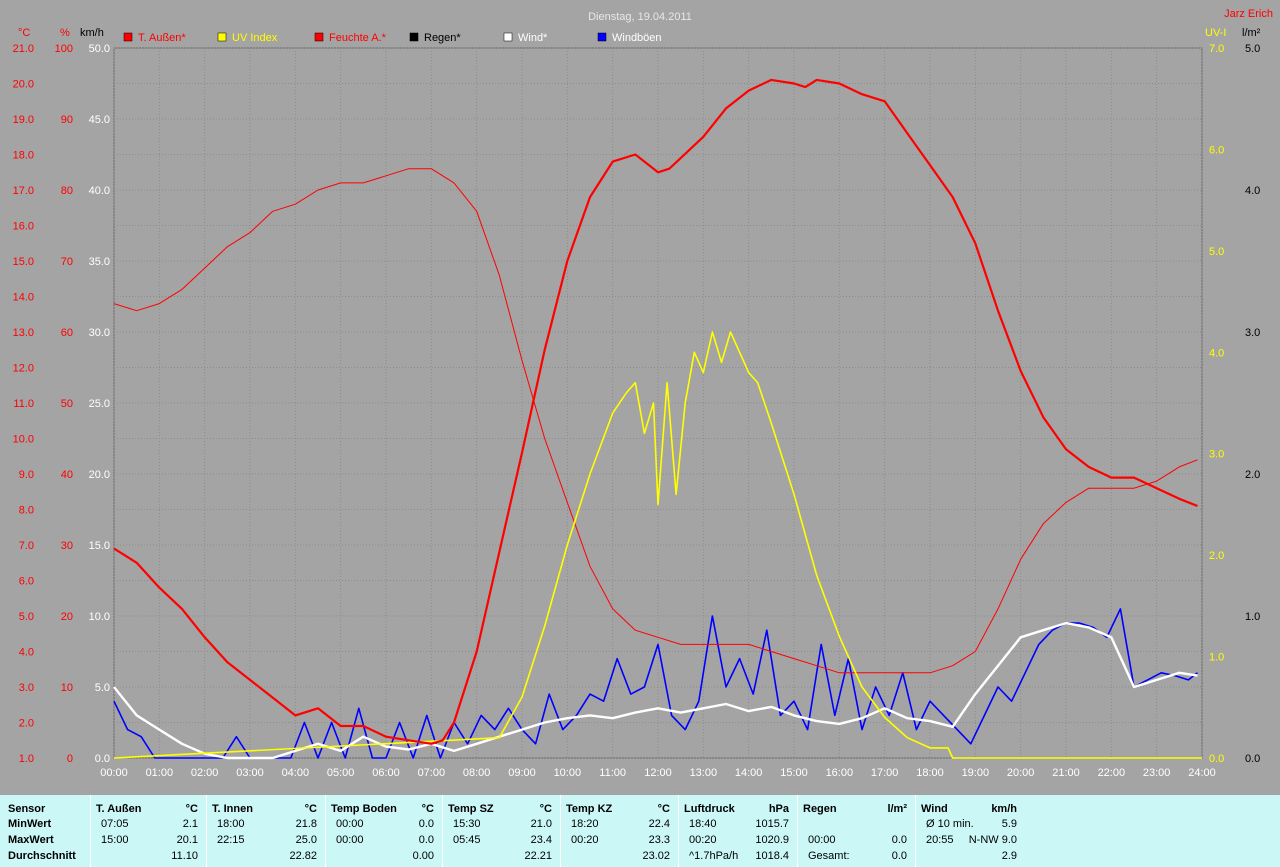  What do you see at coordinates (704, 773) in the screenshot?
I see `x-tick-label: 13:00` at bounding box center [704, 773].